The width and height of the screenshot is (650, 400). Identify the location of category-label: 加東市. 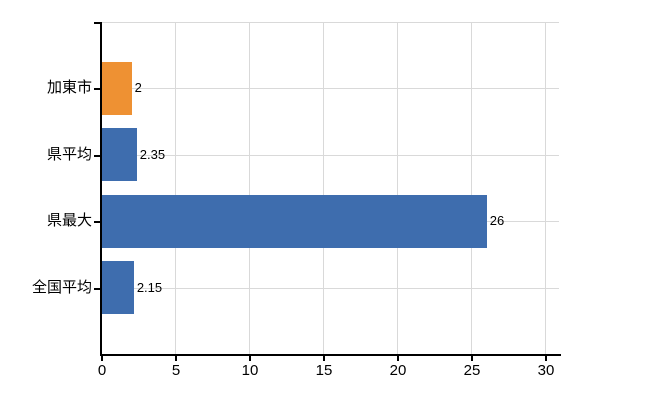
(69, 88).